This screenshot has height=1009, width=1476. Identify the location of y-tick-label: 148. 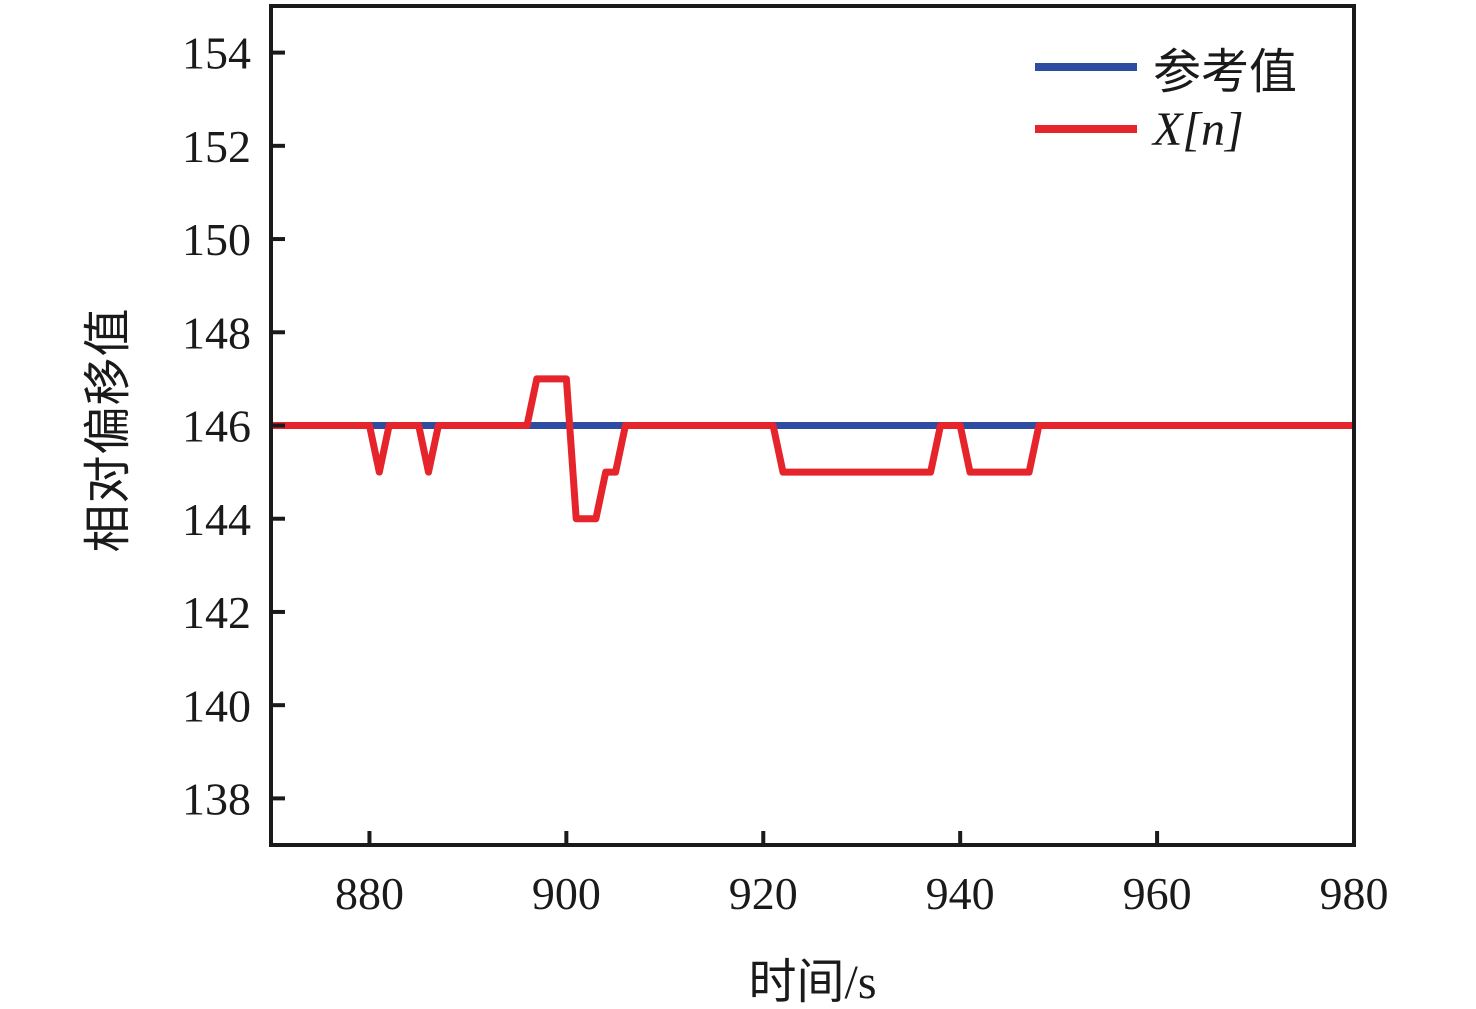
(216, 332).